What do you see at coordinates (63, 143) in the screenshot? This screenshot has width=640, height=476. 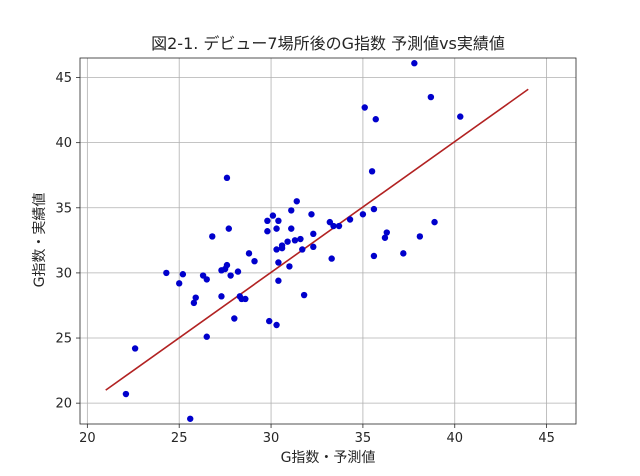 I see `y-tick-label: 40` at bounding box center [63, 143].